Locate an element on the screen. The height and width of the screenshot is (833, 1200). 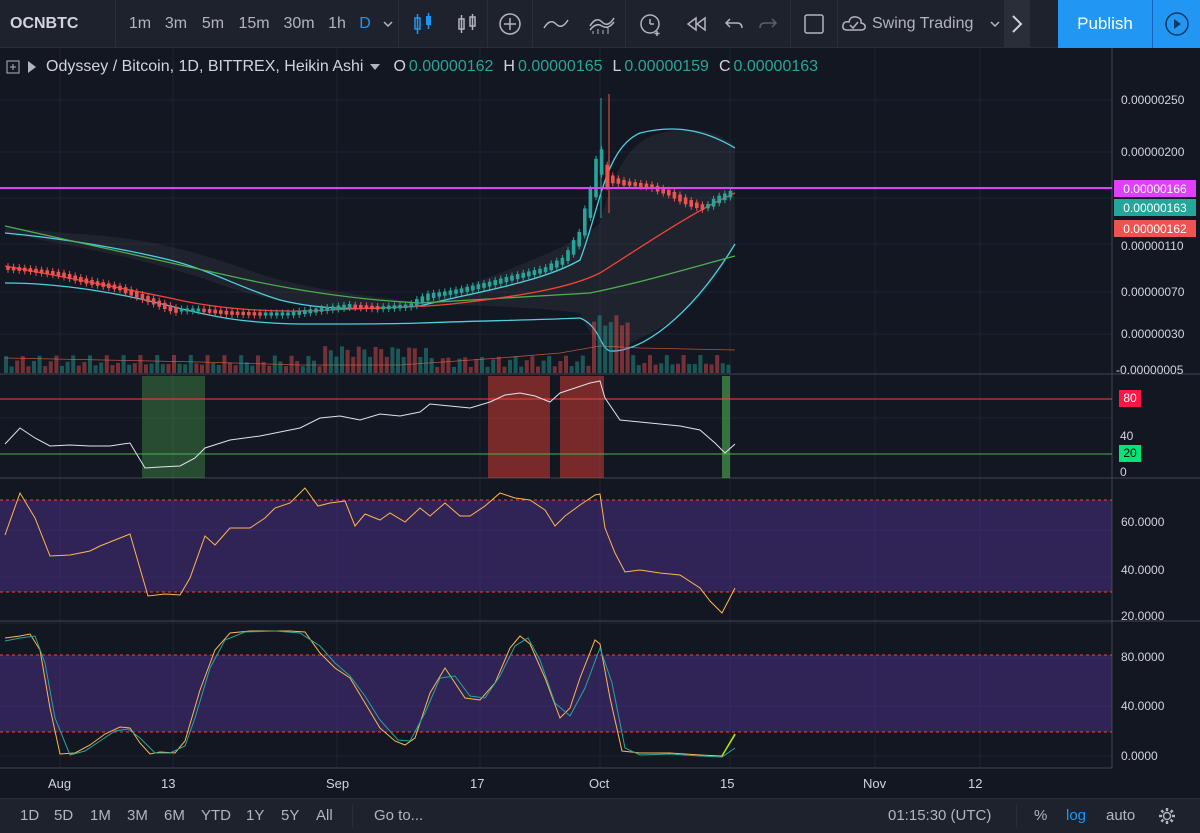
chart-style-icon is located at coordinates (467, 24).